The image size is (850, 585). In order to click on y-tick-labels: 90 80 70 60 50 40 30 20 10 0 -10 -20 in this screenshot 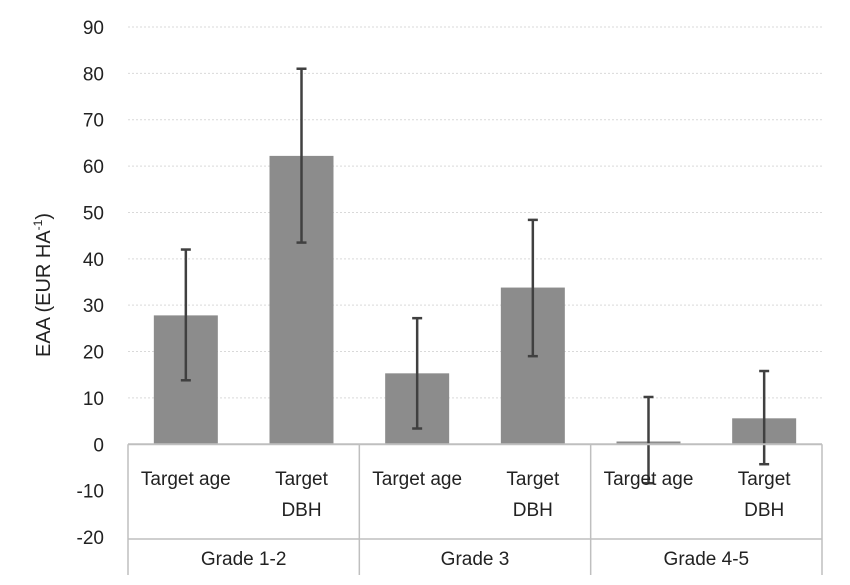, I will do `click(90, 283)`.